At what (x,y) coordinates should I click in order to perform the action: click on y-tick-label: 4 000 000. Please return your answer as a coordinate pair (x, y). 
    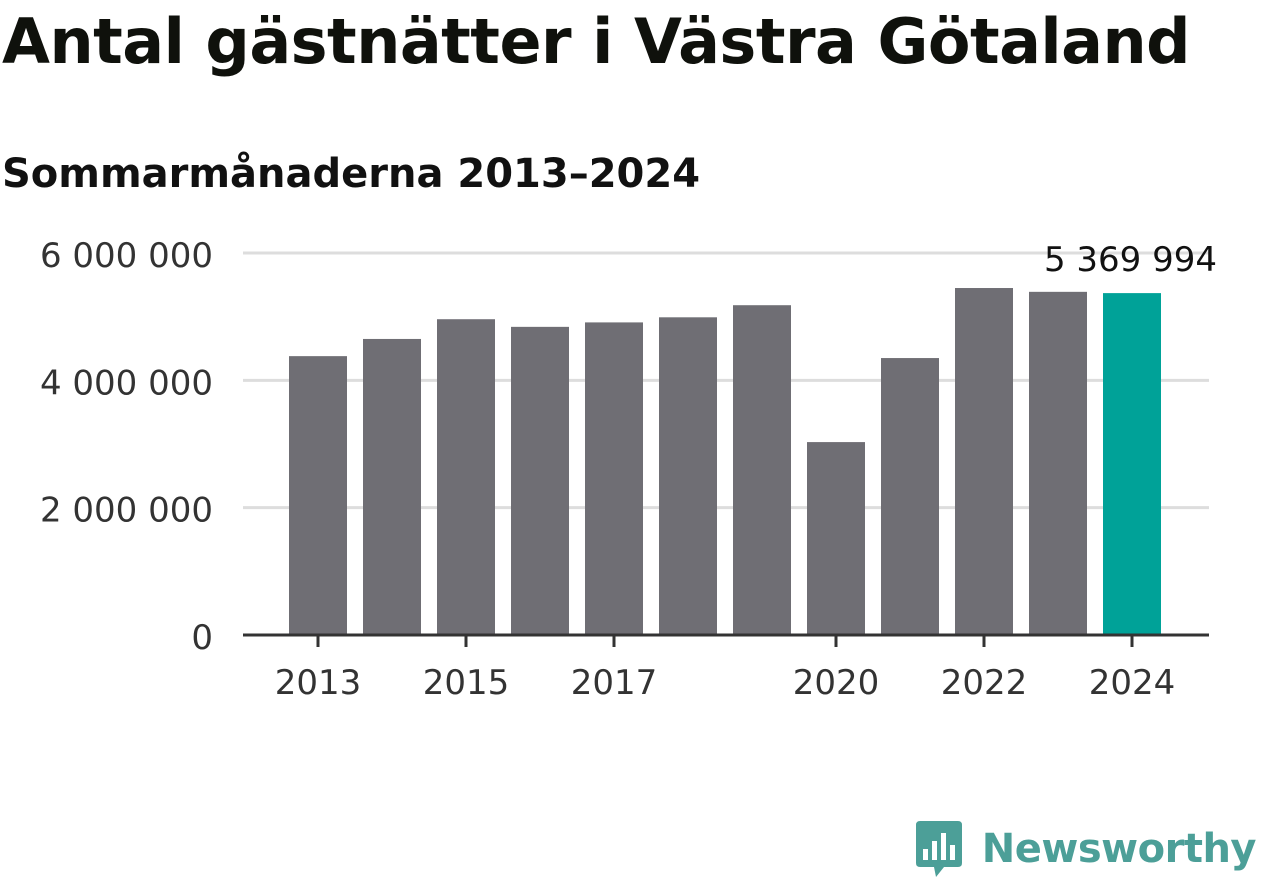
    Looking at the image, I should click on (126, 383).